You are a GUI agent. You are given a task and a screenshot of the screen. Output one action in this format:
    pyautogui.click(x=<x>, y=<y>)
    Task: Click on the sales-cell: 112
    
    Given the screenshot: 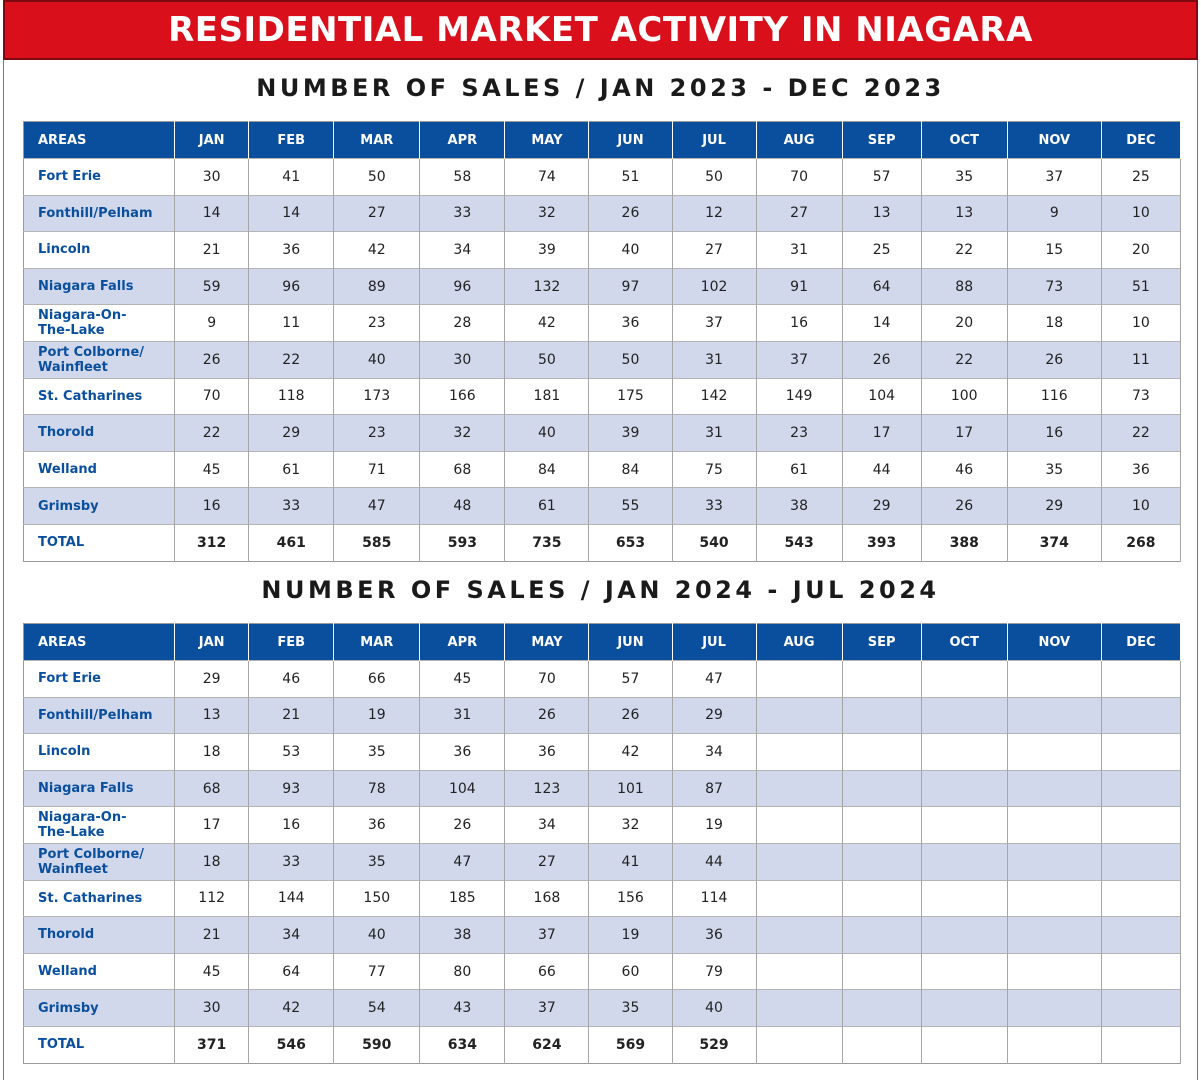 What is the action you would take?
    pyautogui.click(x=212, y=898)
    